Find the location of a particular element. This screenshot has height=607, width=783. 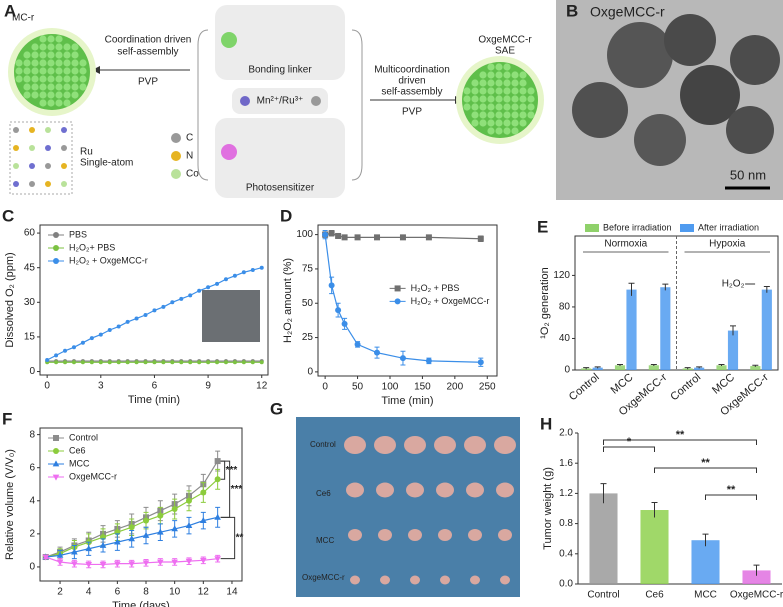

x-tick-label: 6 is located at coordinates (155, 386).